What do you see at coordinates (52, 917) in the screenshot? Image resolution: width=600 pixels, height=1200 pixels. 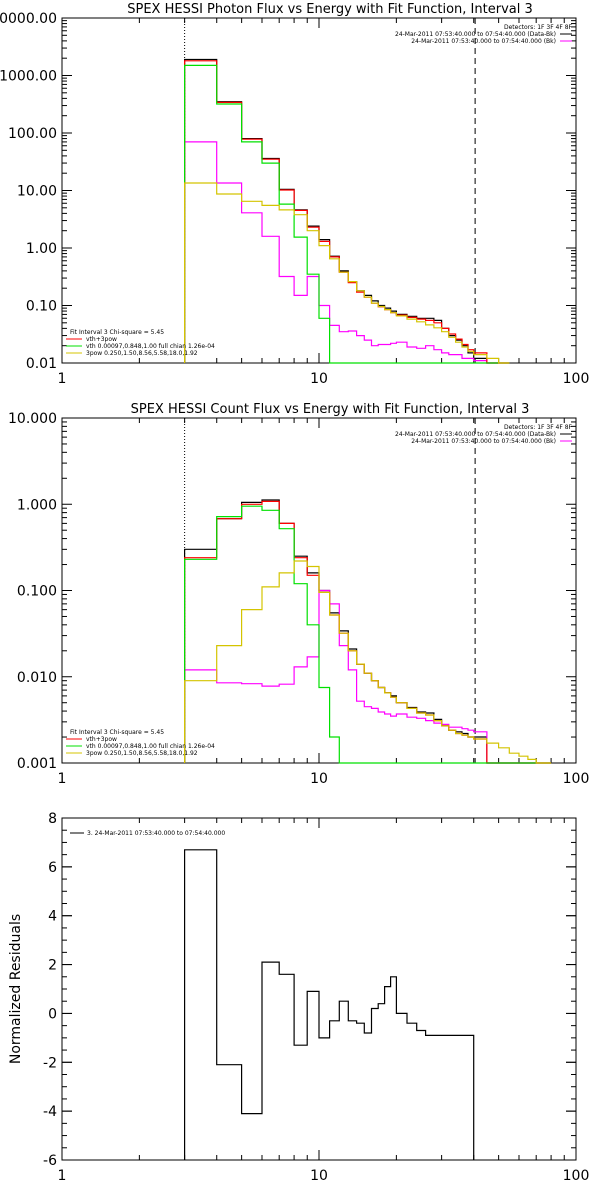 I see `y-tick-label: 4` at bounding box center [52, 917].